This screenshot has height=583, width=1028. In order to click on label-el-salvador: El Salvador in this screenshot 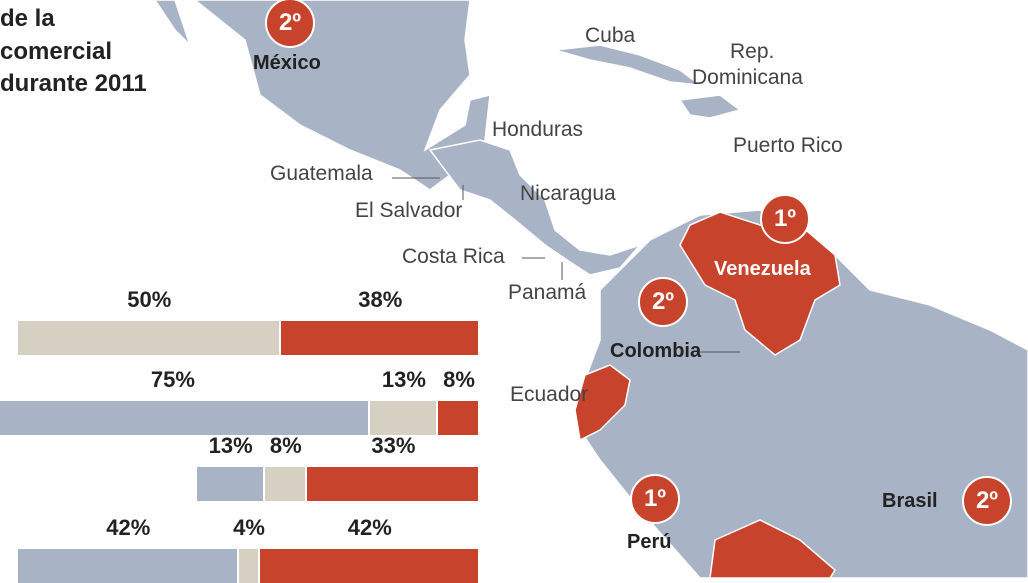, I will do `click(409, 210)`.